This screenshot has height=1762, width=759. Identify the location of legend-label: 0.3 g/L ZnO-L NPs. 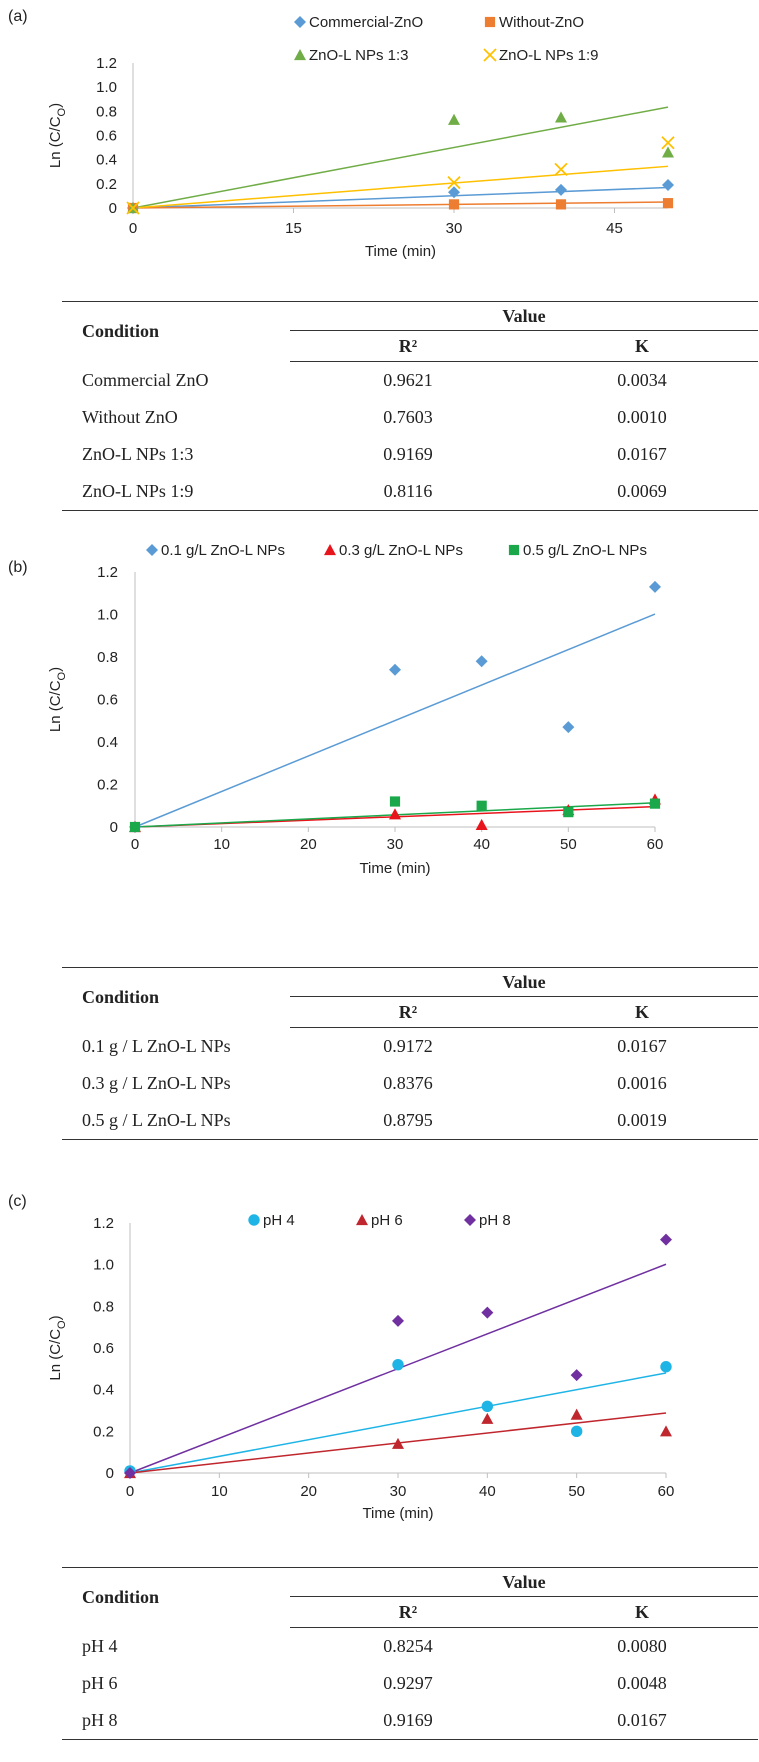
(401, 550).